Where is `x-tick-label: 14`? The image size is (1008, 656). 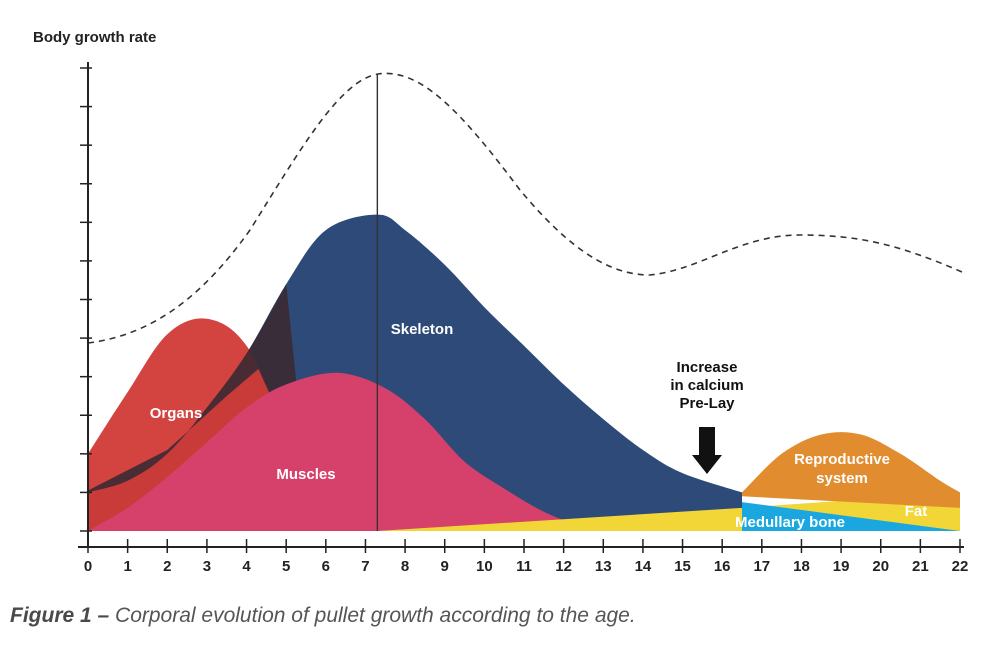 x-tick-label: 14 is located at coordinates (643, 566).